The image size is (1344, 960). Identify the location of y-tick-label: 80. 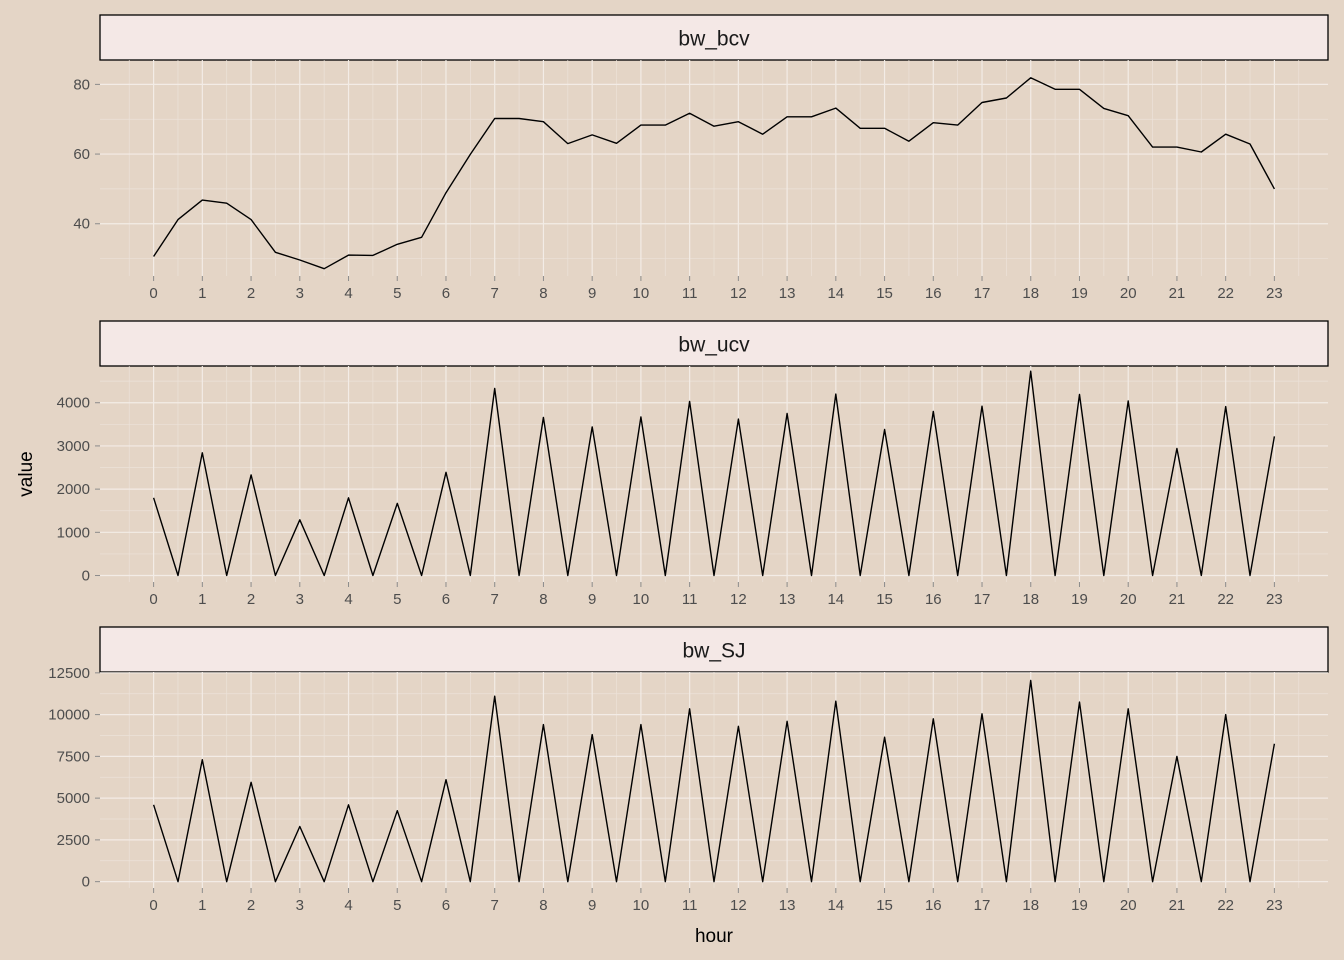
(81, 84).